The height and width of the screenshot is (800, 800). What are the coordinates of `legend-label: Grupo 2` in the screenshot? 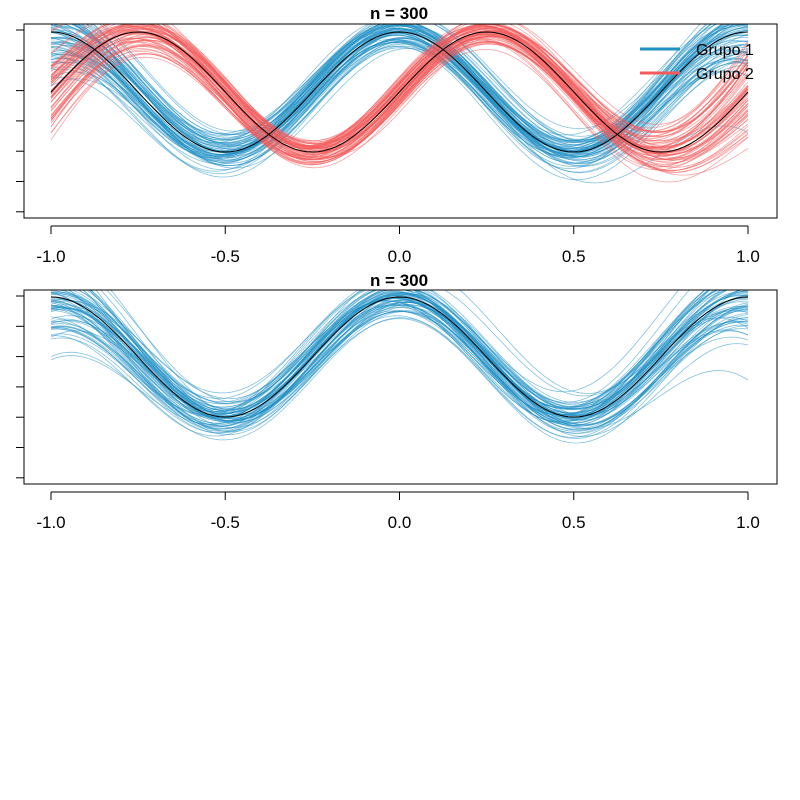 It's located at (725, 74).